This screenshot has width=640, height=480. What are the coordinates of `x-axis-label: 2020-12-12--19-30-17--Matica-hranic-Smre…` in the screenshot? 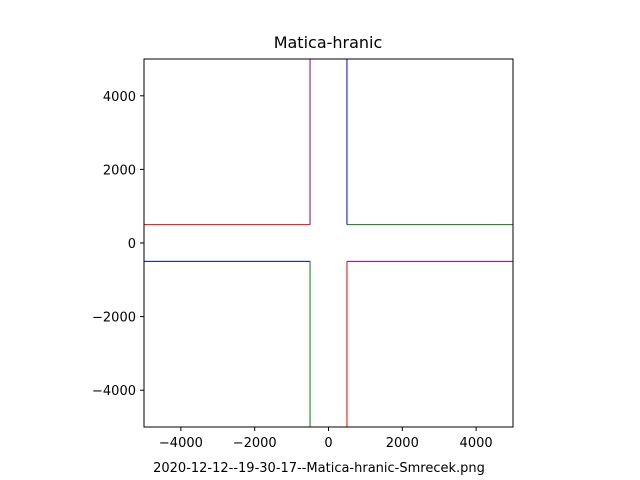 It's located at (319, 468).